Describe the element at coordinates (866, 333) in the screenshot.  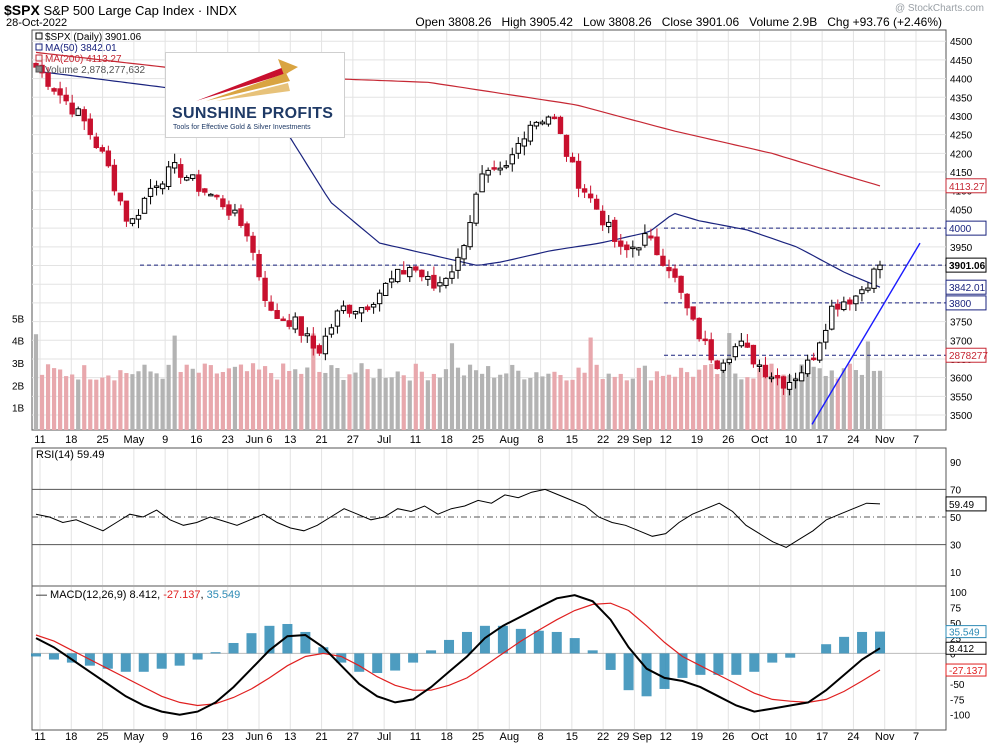
I see `trend-line` at that location.